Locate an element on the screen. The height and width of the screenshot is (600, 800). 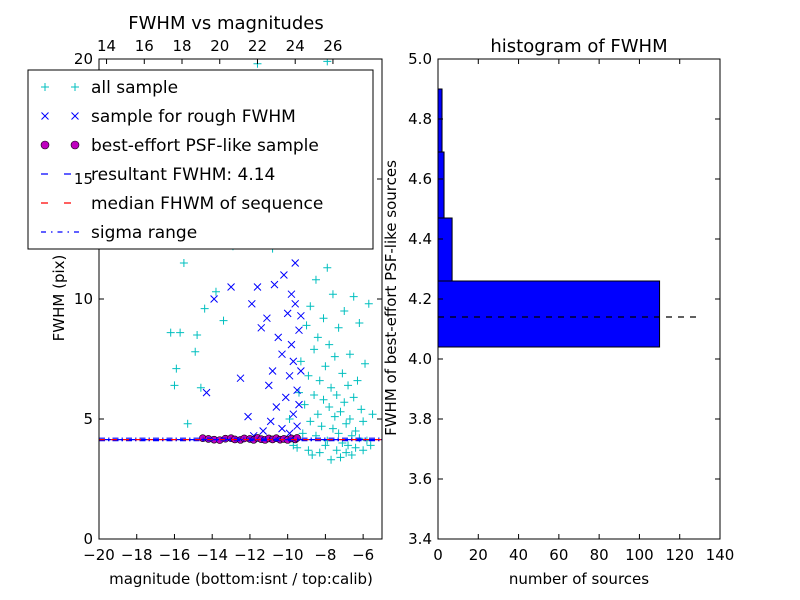
histogram-x-tick-label: 40 is located at coordinates (518, 555).